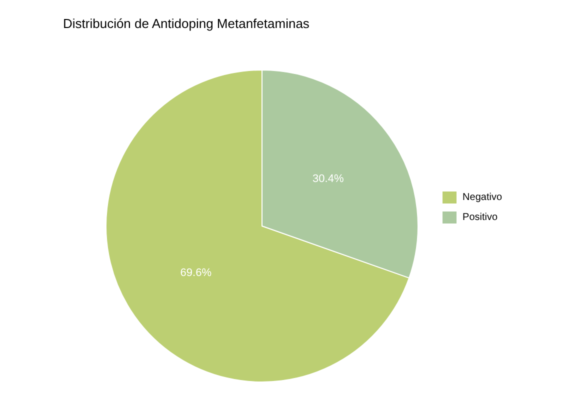 The image size is (577, 415). What do you see at coordinates (186, 23) in the screenshot?
I see `chart-title: Distribución de Antidoping Metanfetaminas` at bounding box center [186, 23].